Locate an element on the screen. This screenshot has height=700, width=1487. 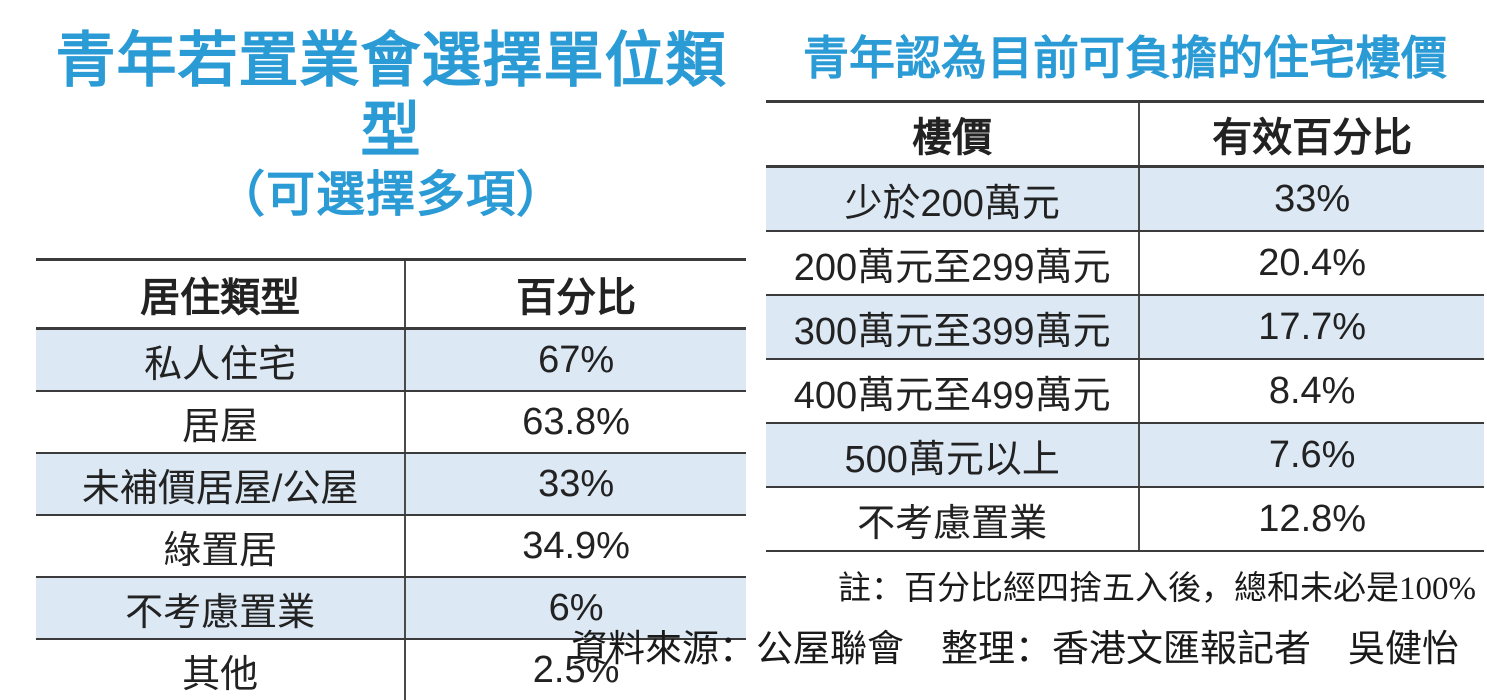
value-cell: 67% is located at coordinates (575, 360).